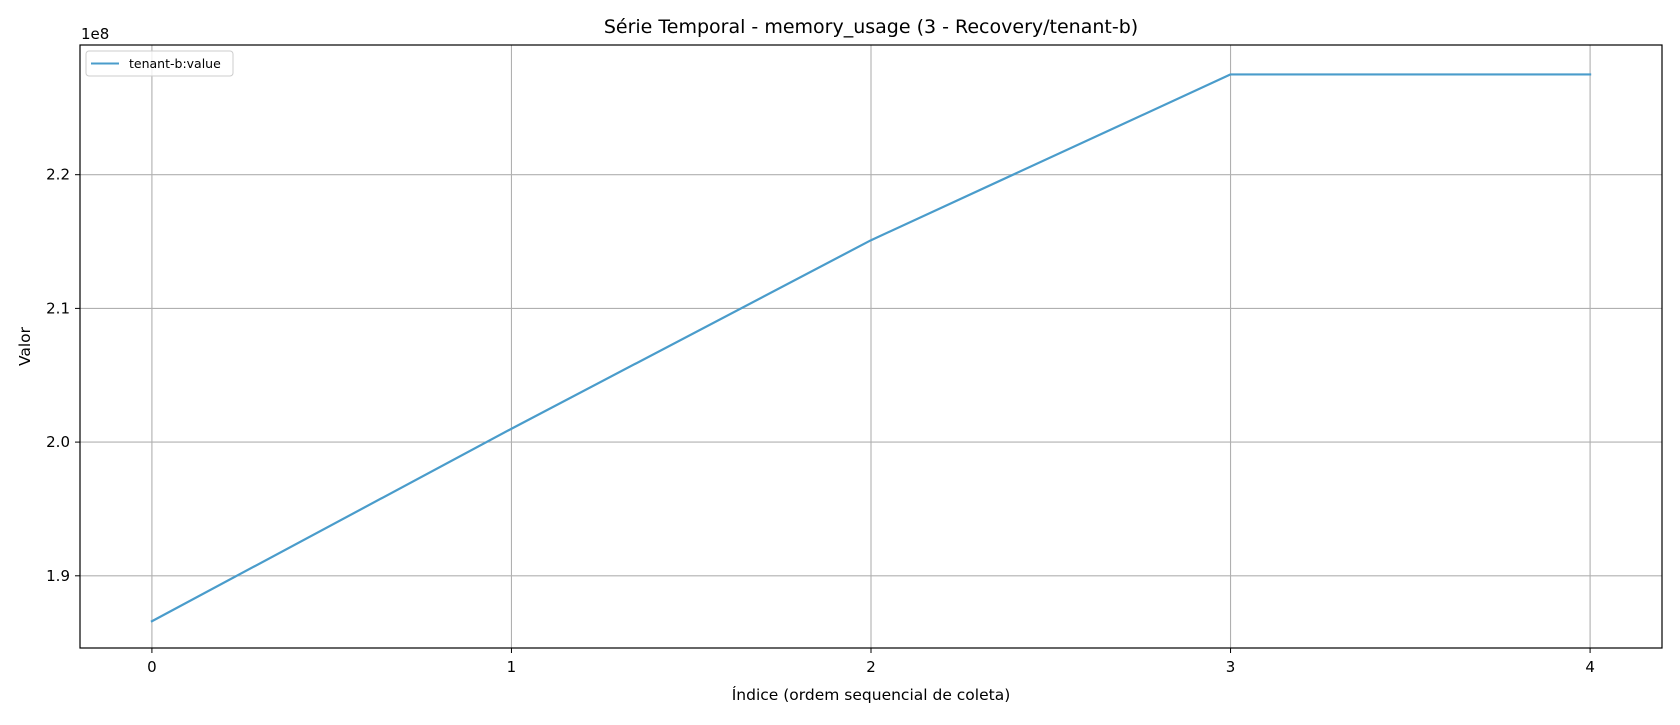 This screenshot has height=725, width=1680. What do you see at coordinates (871, 694) in the screenshot?
I see `x-axis-label: Índice (ordem sequencial de coleta)` at bounding box center [871, 694].